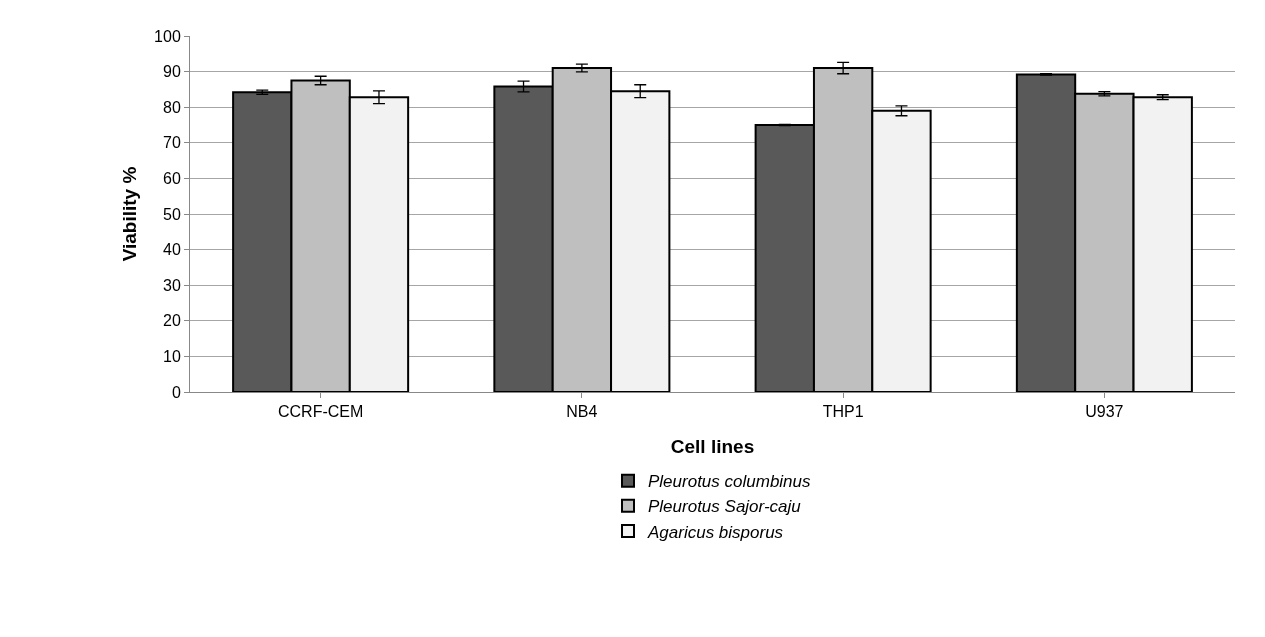 The width and height of the screenshot is (1265, 637). Describe the element at coordinates (172, 178) in the screenshot. I see `y-tick-label: 60` at that location.